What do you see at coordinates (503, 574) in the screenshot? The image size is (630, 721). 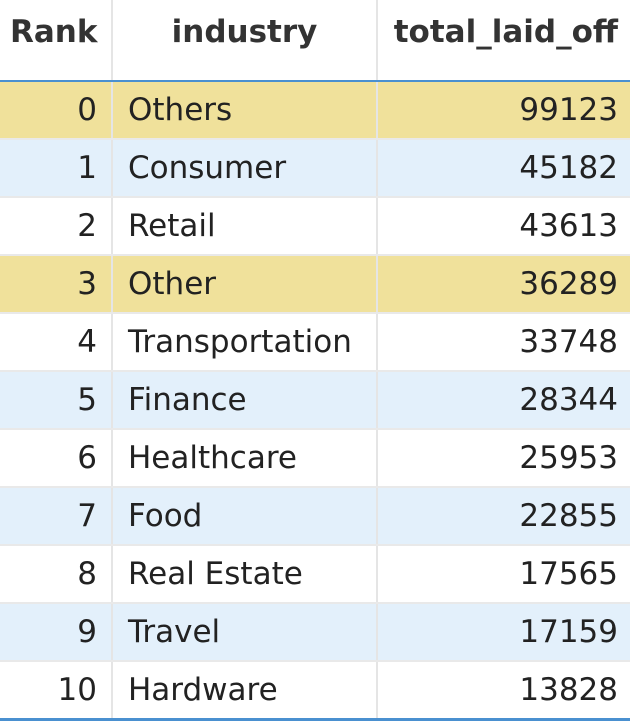 I see `cell-total-laid-off: 17565` at bounding box center [503, 574].